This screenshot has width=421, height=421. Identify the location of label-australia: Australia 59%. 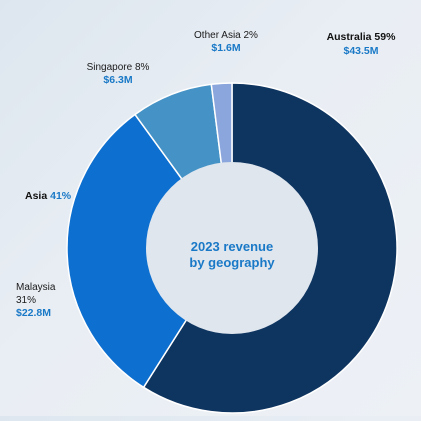
(362, 37).